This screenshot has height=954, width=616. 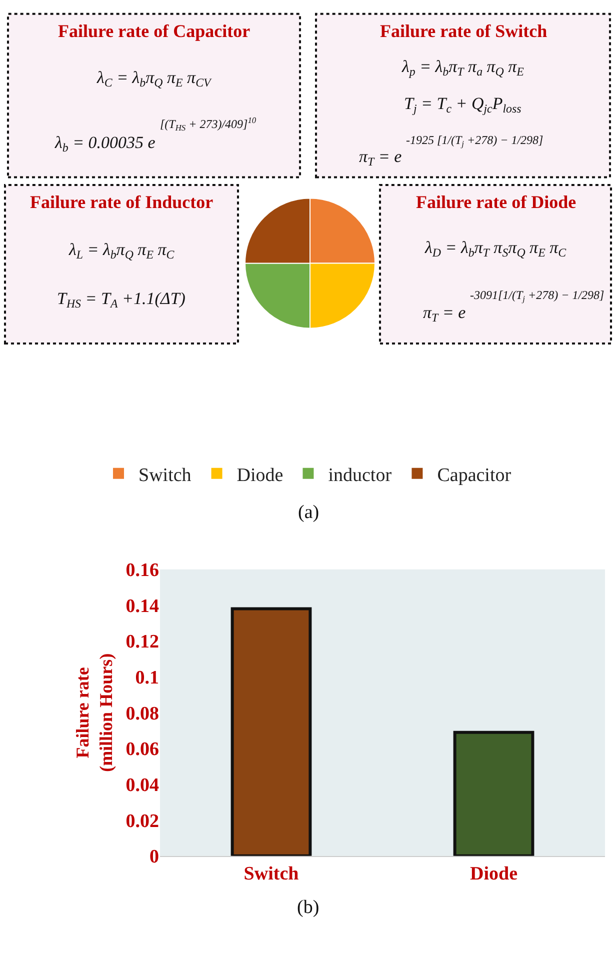 I want to click on text: Failure rate of Switch, so click(x=464, y=31).